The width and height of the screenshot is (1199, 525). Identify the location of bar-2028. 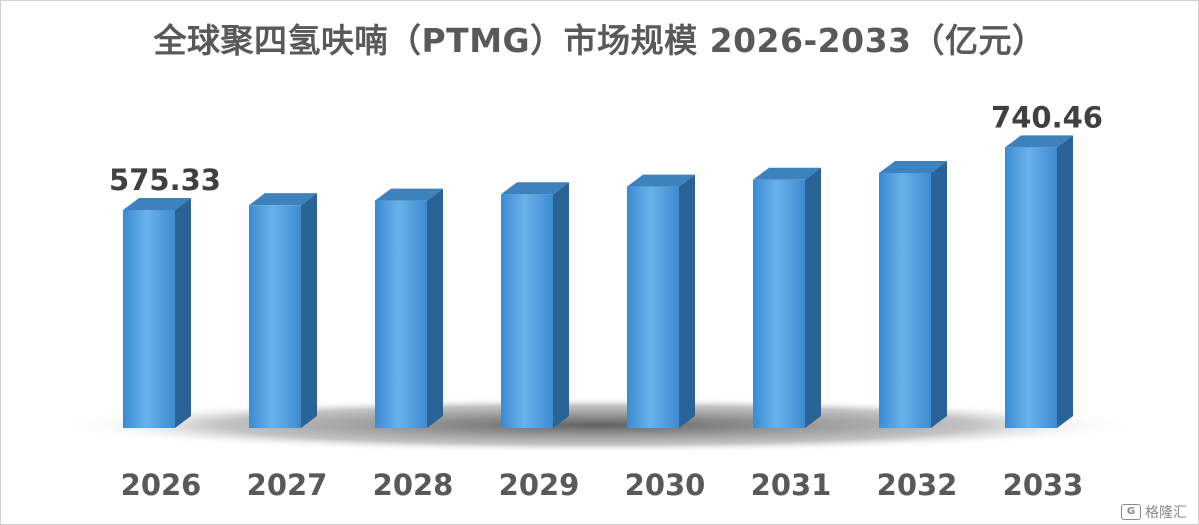
(409, 308).